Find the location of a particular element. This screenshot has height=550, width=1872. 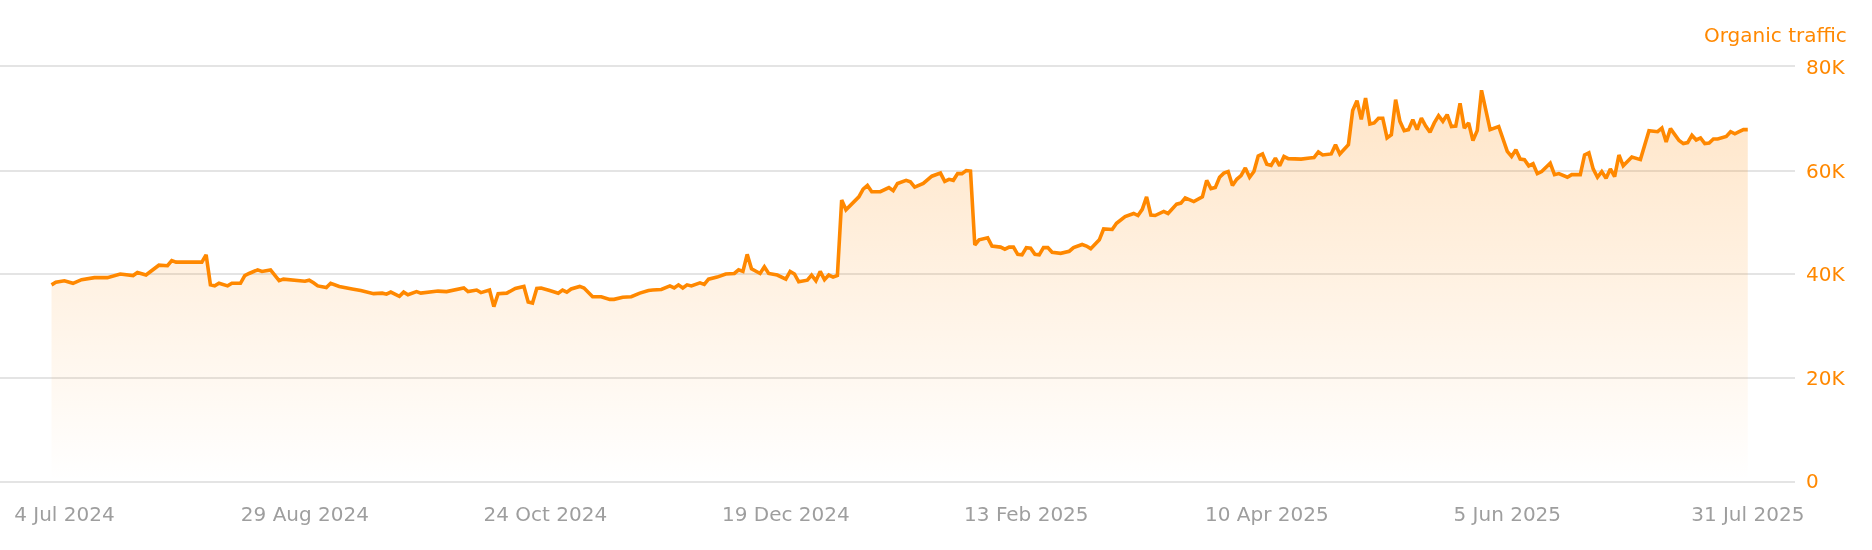

x-tick-label: 24 Oct 2024 is located at coordinates (545, 513).